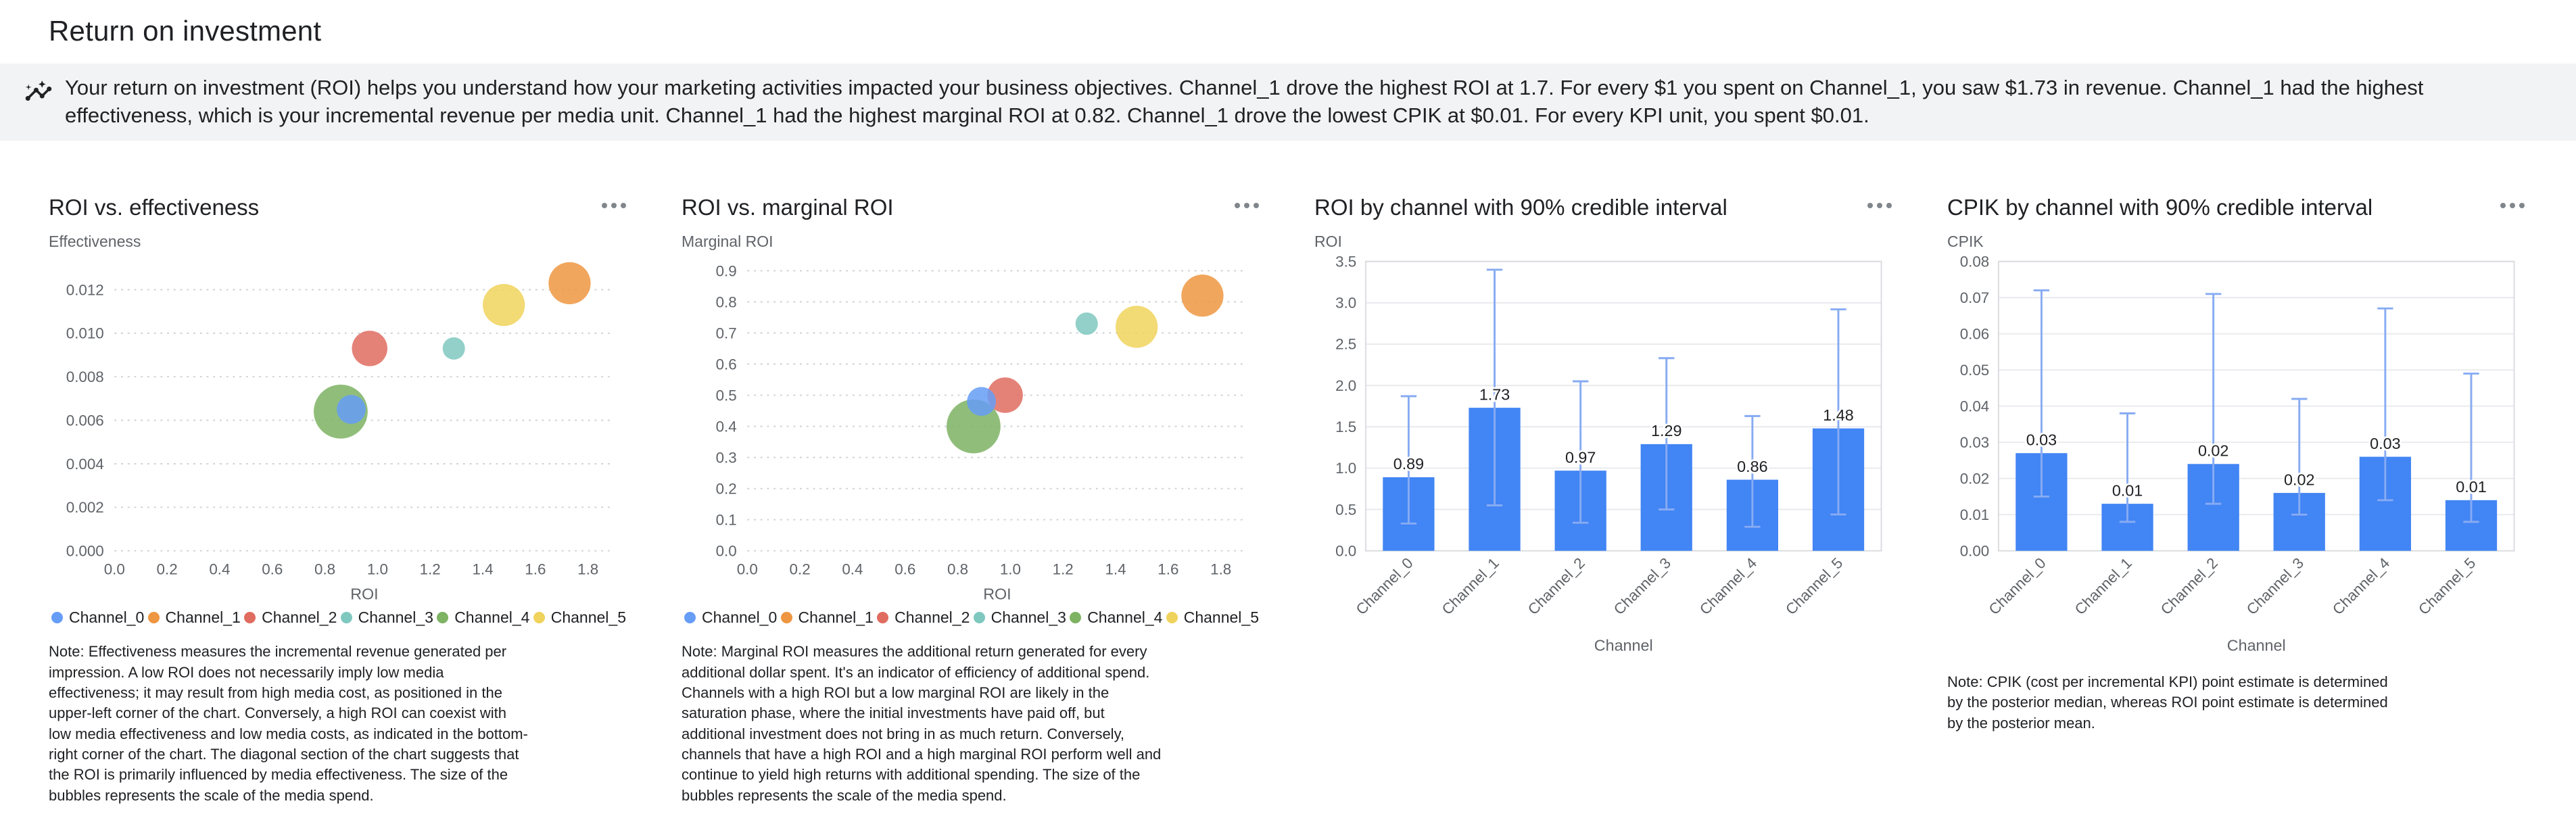  Describe the element at coordinates (38, 91) in the screenshot. I see `insights-icon` at that location.